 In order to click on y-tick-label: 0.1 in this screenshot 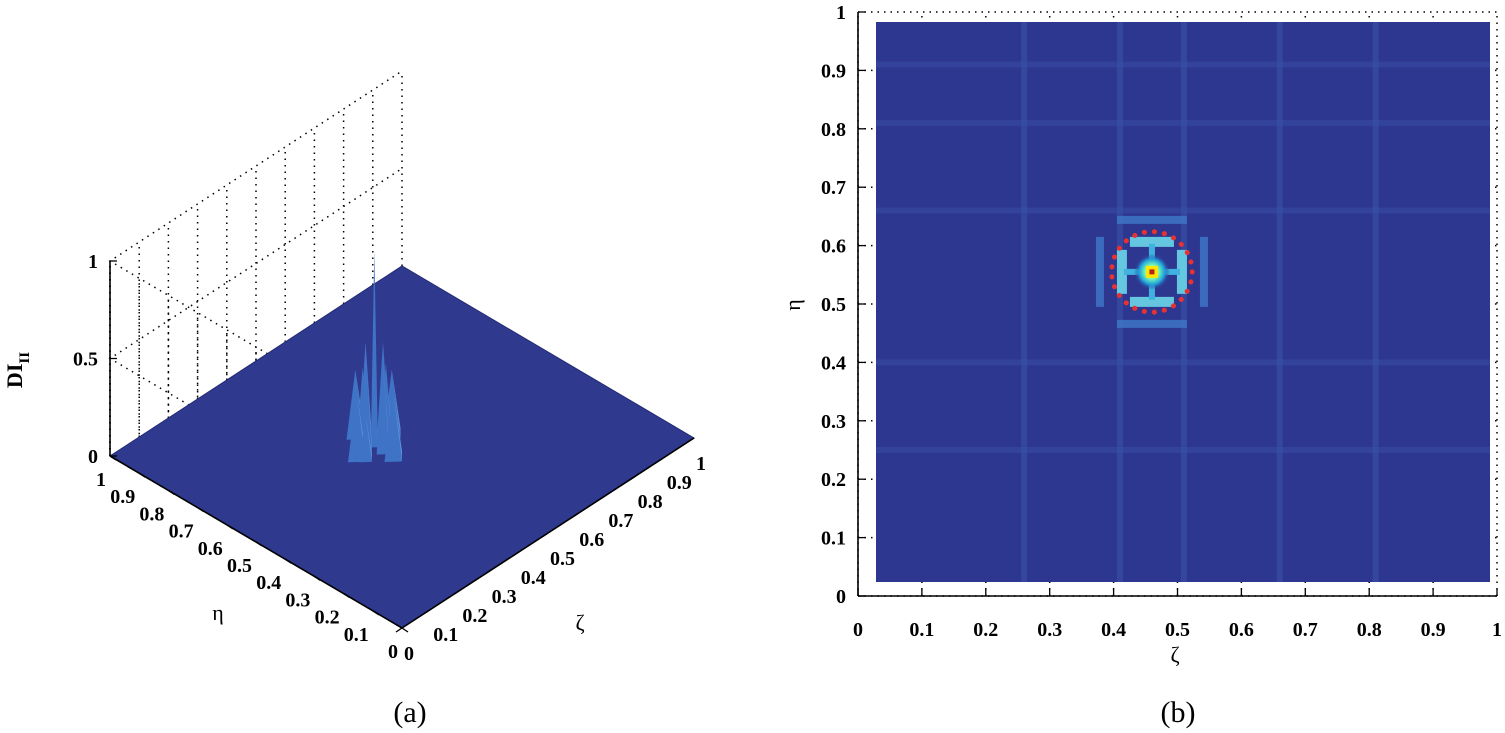, I will do `click(356, 635)`.